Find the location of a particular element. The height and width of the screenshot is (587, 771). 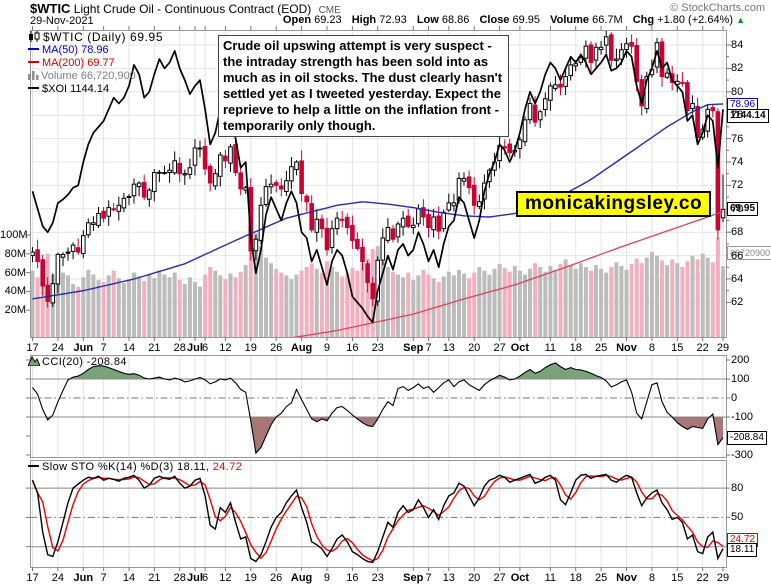

price-tick-label: 82 is located at coordinates (737, 68).